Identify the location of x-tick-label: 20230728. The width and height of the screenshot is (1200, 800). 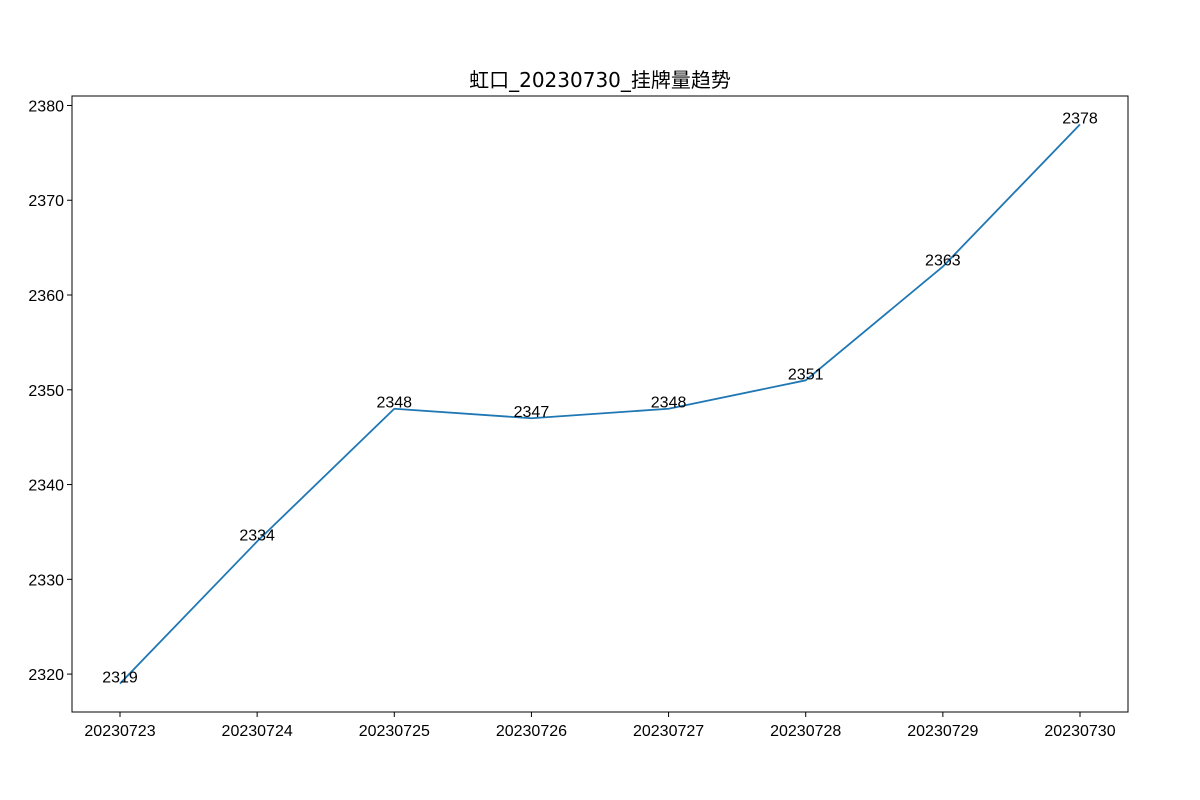
(805, 731).